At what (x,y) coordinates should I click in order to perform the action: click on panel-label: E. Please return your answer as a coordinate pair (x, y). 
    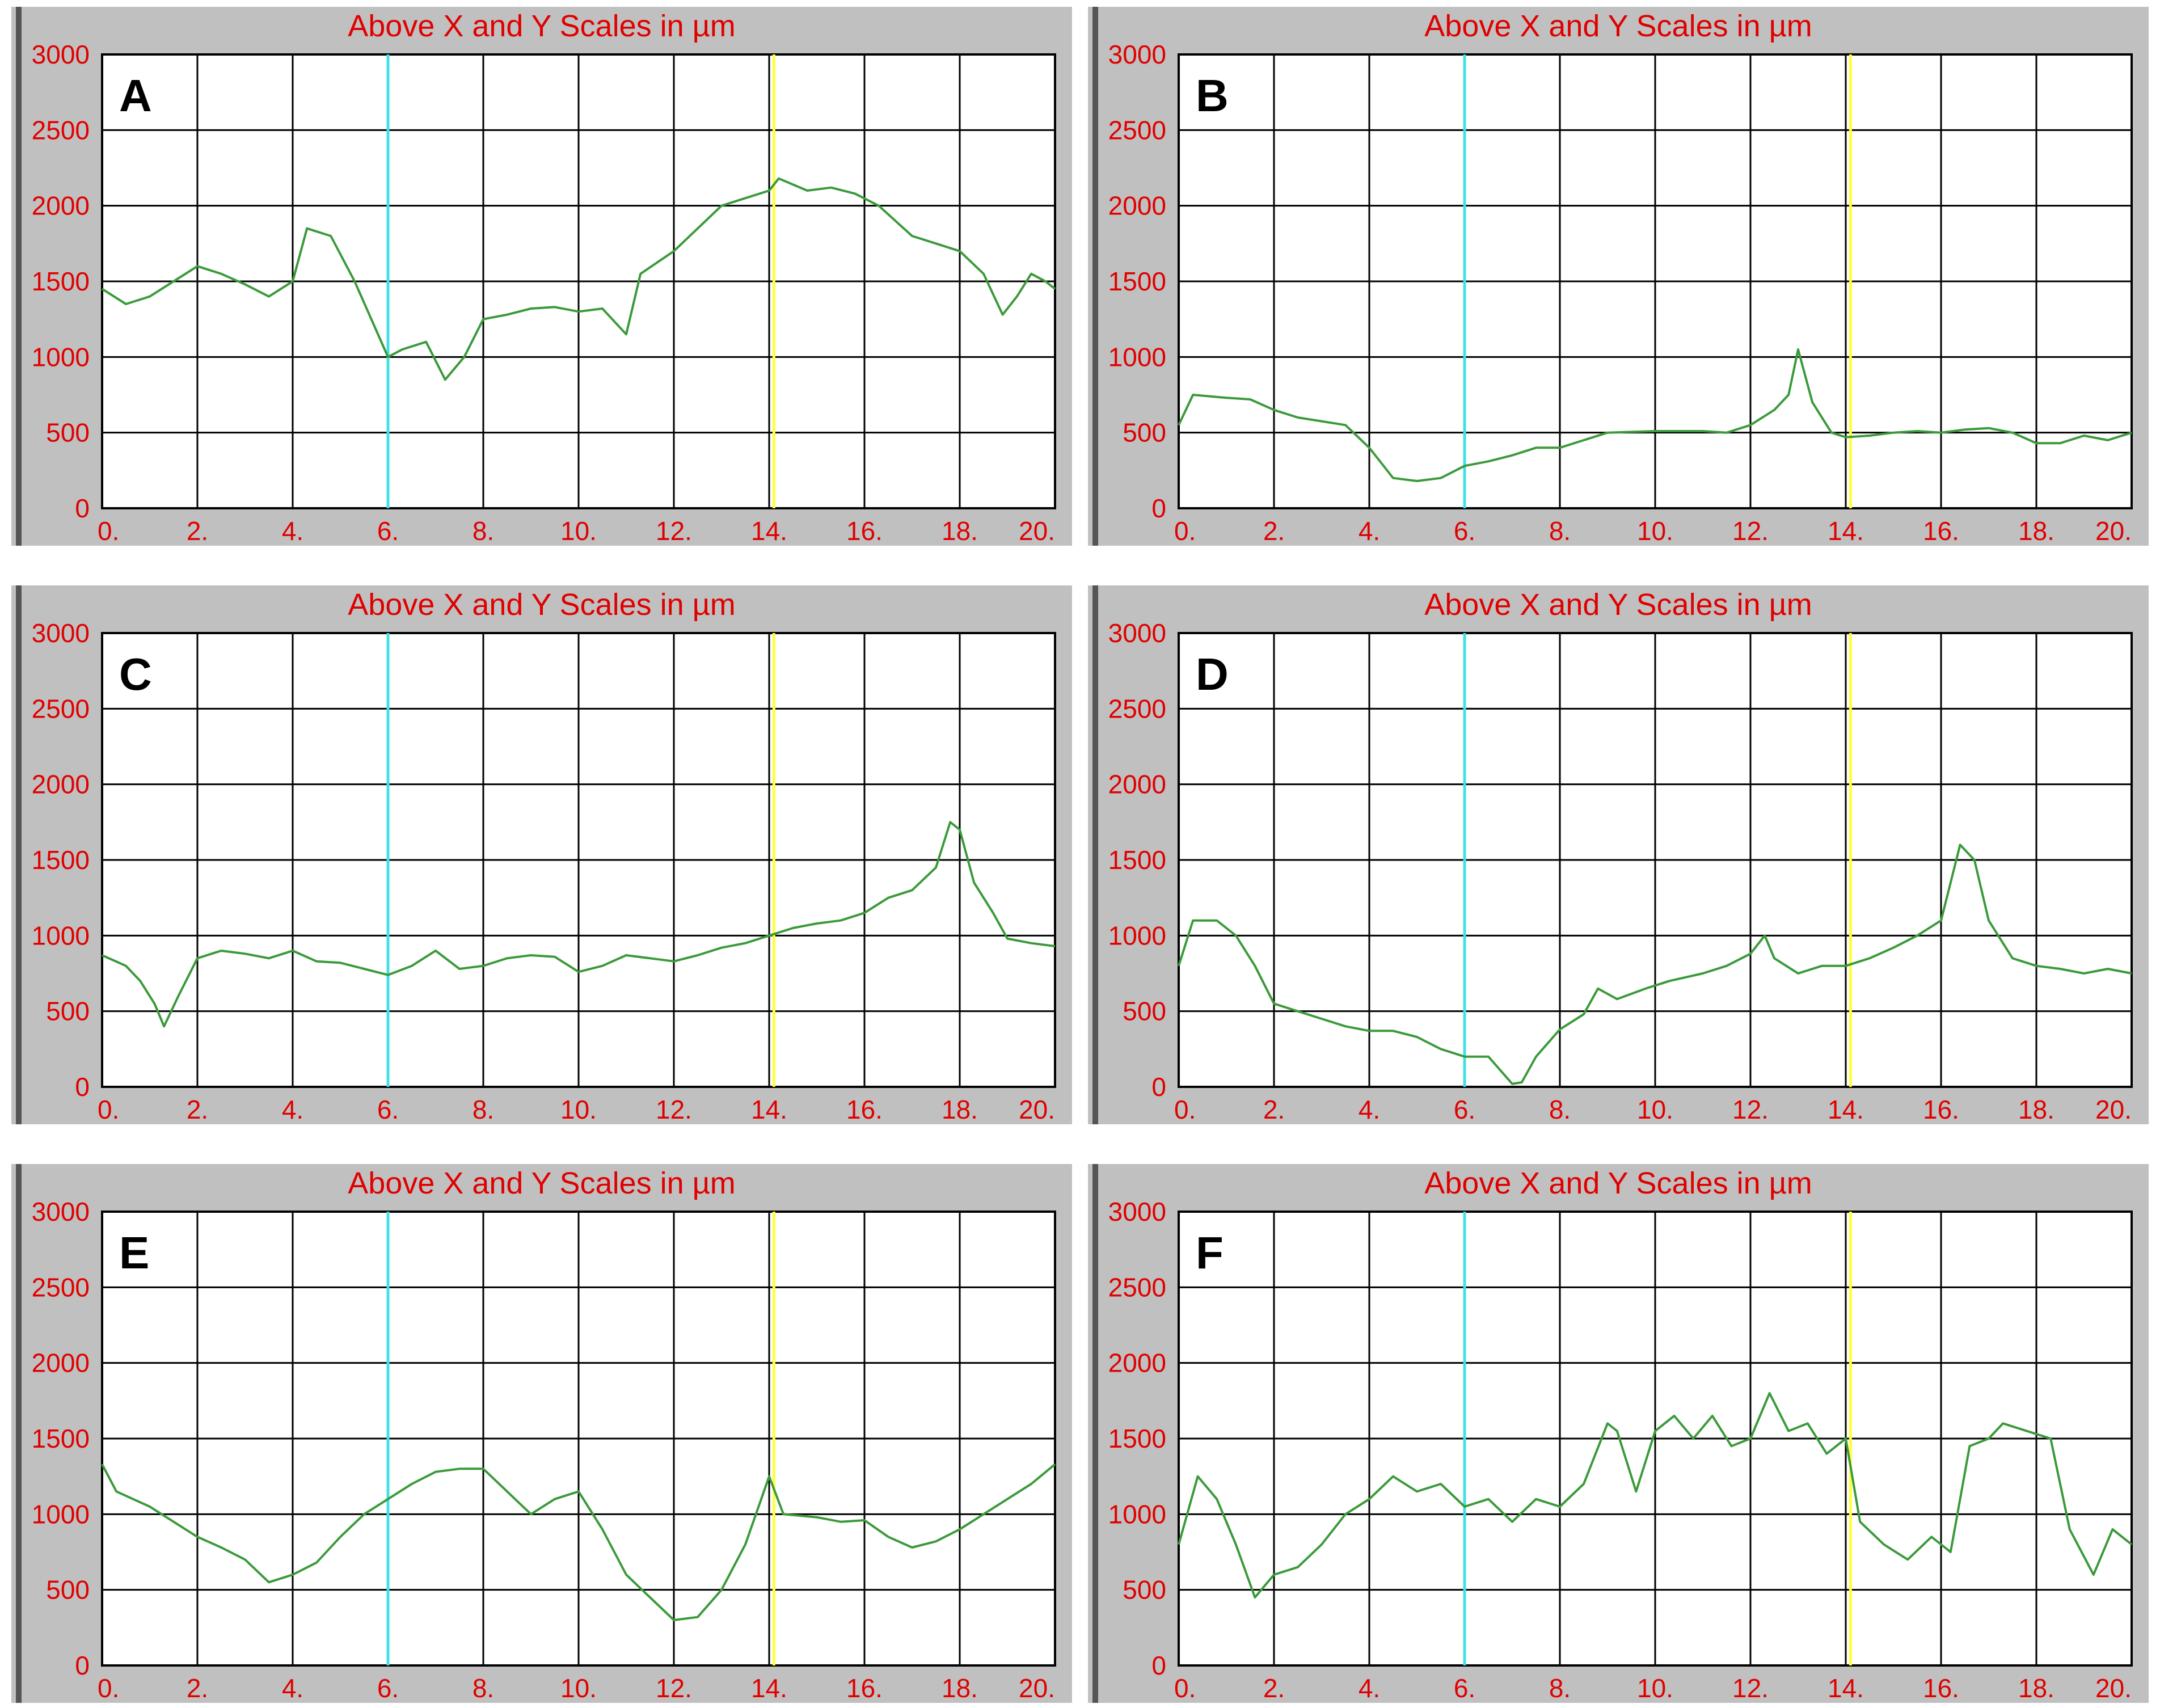
    Looking at the image, I should click on (134, 1253).